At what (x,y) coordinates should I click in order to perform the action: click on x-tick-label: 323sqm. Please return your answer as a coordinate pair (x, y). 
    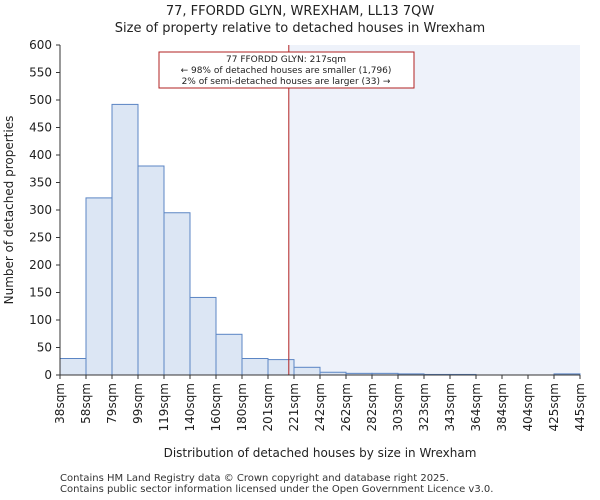
    Looking at the image, I should click on (424, 407).